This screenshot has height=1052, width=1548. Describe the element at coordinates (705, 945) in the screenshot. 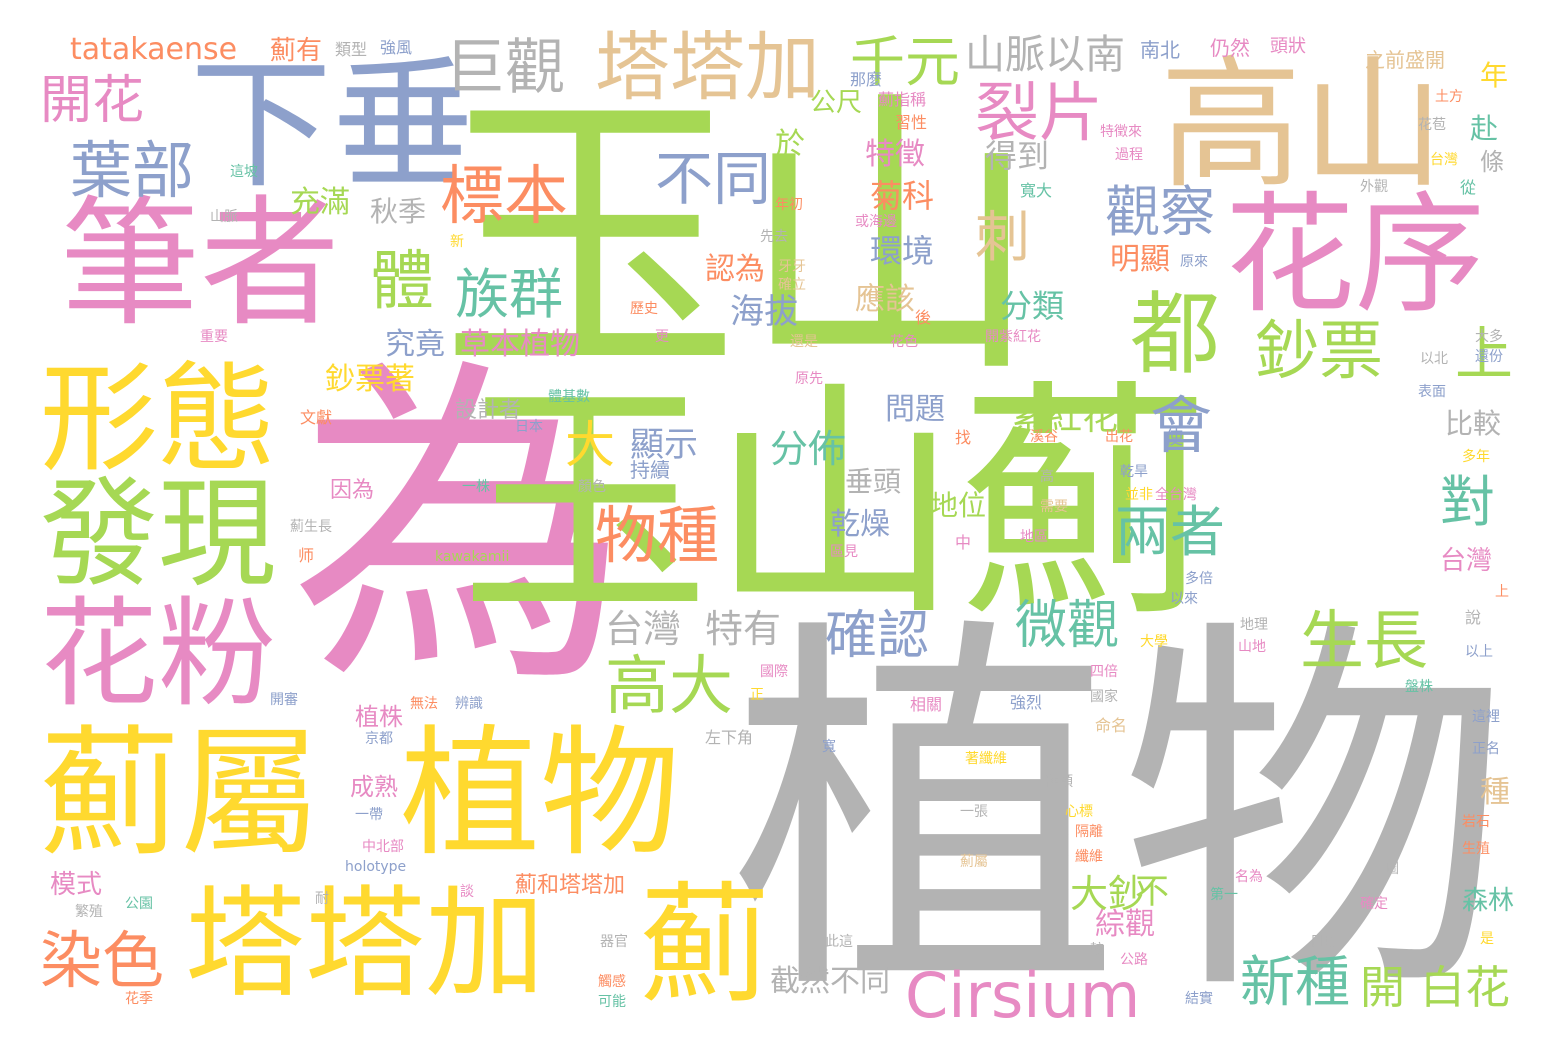

I see `word-ji: 薊` at that location.